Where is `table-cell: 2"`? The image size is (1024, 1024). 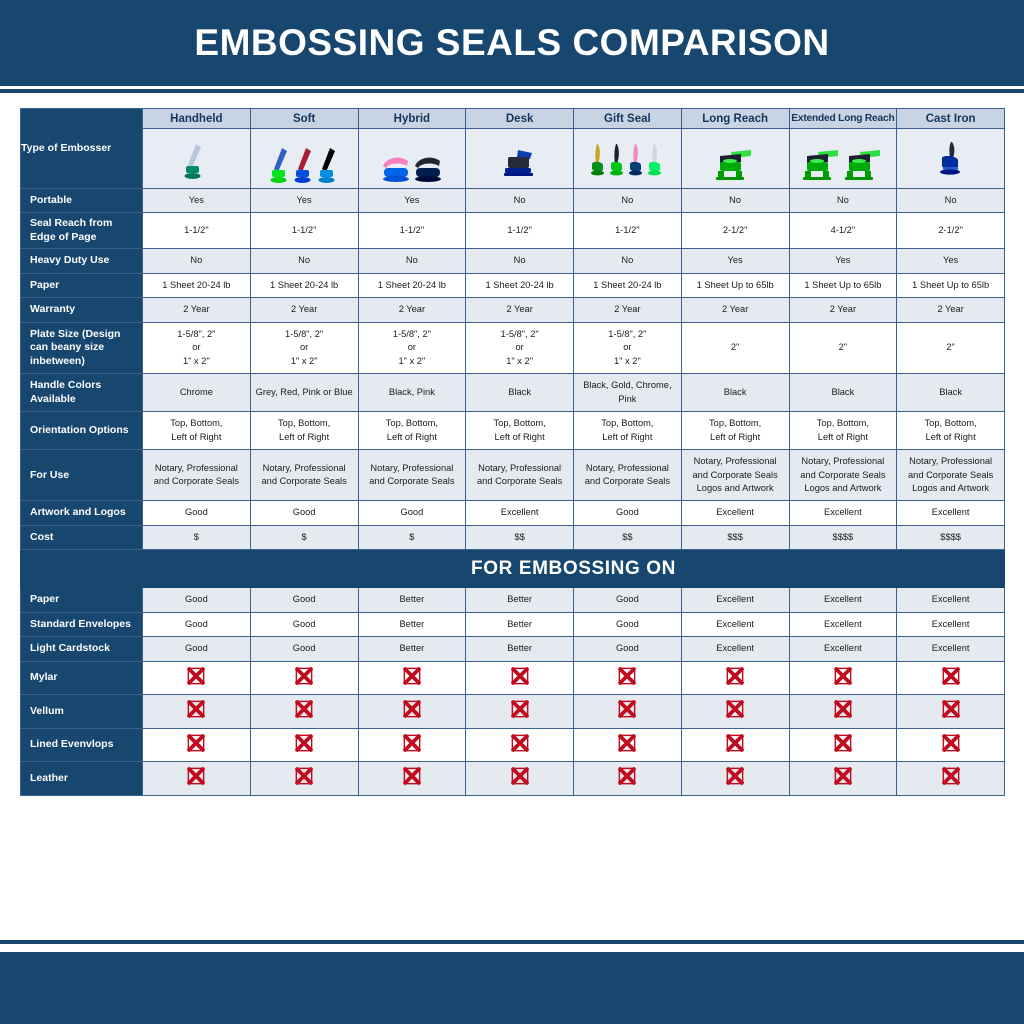
table-cell: 2" is located at coordinates (843, 348).